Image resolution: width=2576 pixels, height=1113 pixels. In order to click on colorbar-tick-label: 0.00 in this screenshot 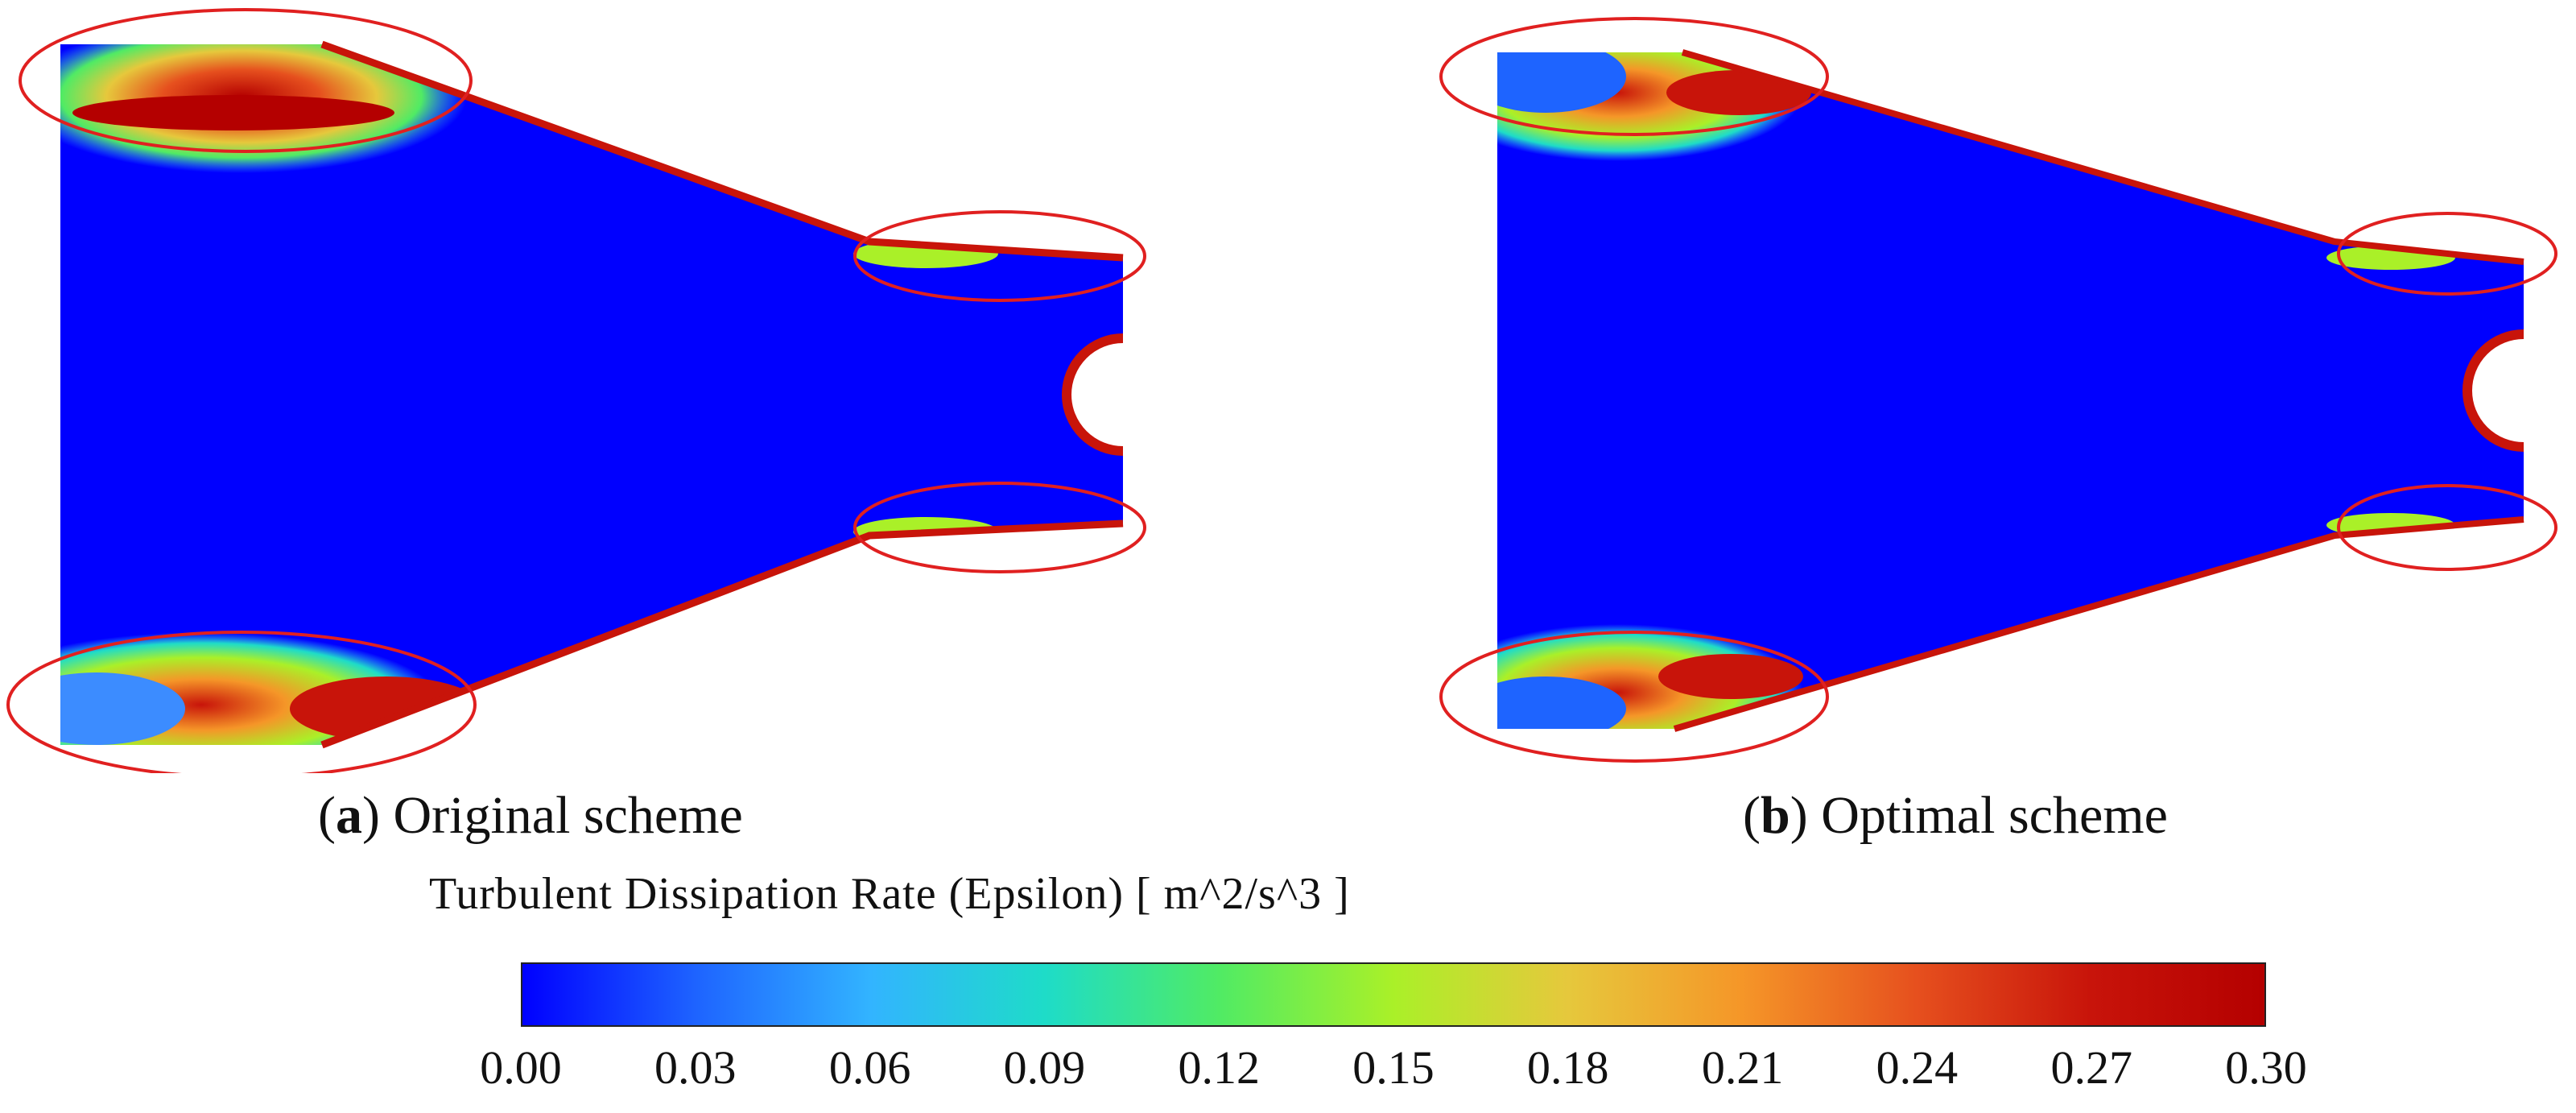, I will do `click(521, 1068)`.